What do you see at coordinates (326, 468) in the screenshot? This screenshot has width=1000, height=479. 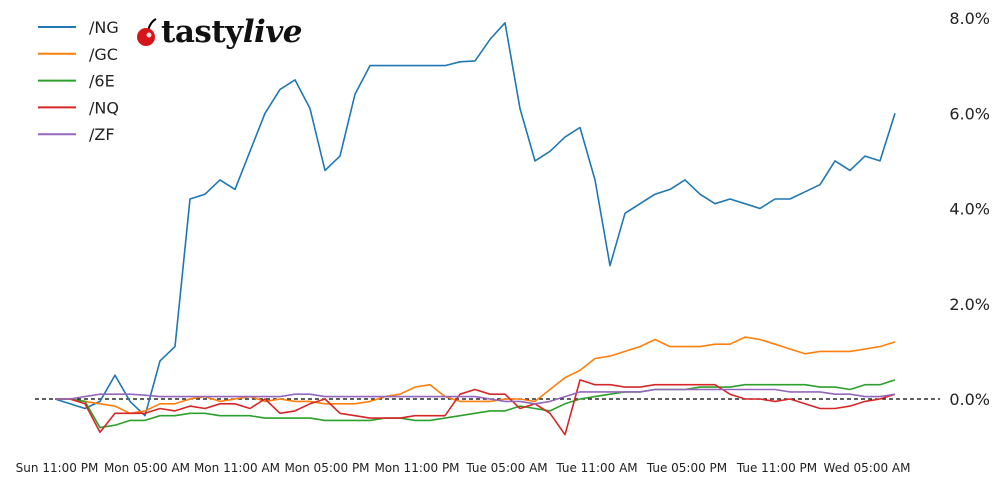 I see `x-tick-label: Mon 05:00 PM` at bounding box center [326, 468].